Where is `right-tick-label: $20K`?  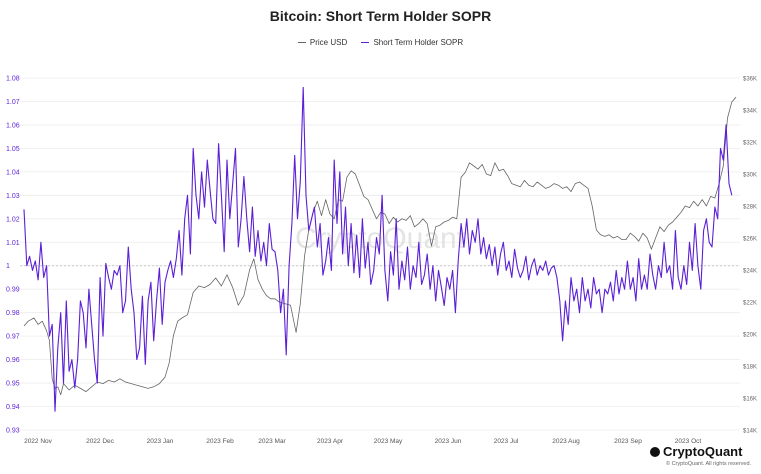 right-tick-label: $20K is located at coordinates (750, 336).